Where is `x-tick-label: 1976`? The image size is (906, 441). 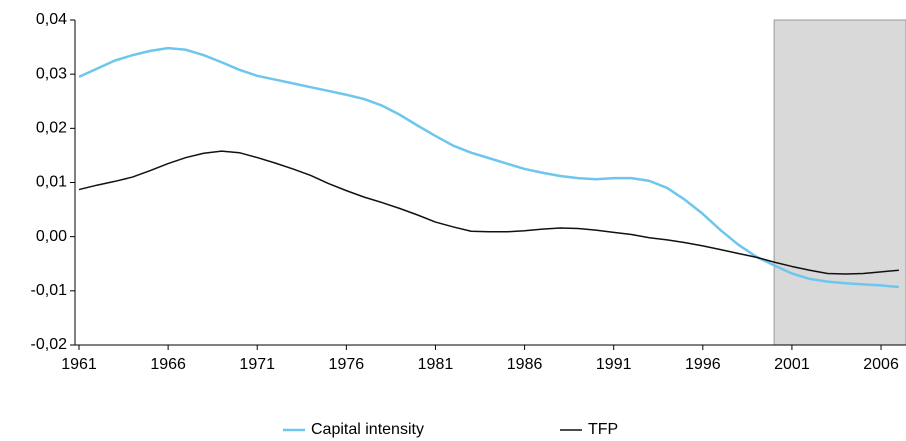
x-tick-label: 1976 is located at coordinates (347, 364).